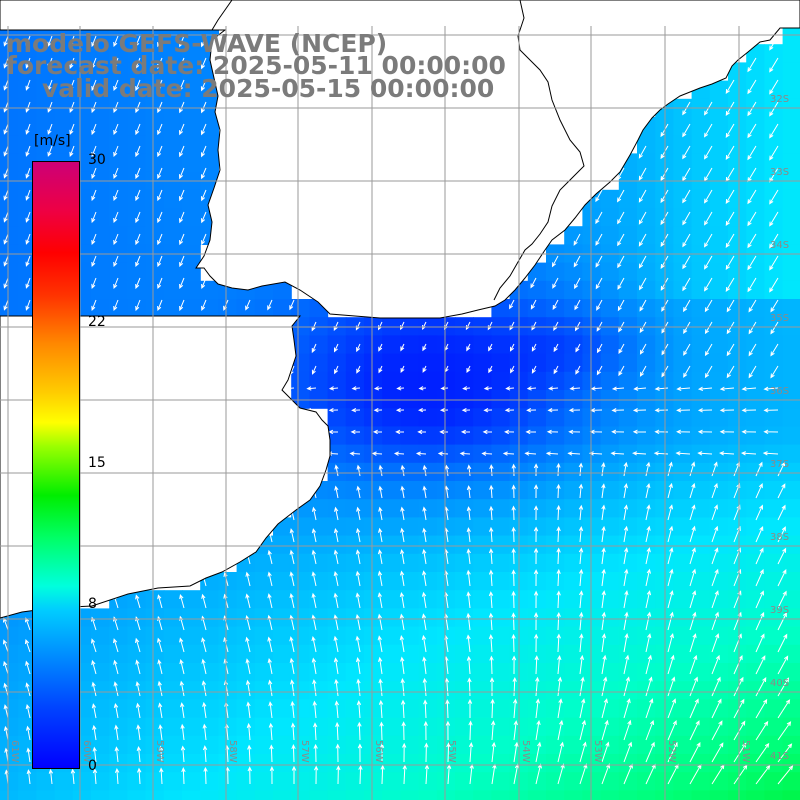 The width and height of the screenshot is (800, 800). I want to click on longitude-label: 56W, so click(378, 751).